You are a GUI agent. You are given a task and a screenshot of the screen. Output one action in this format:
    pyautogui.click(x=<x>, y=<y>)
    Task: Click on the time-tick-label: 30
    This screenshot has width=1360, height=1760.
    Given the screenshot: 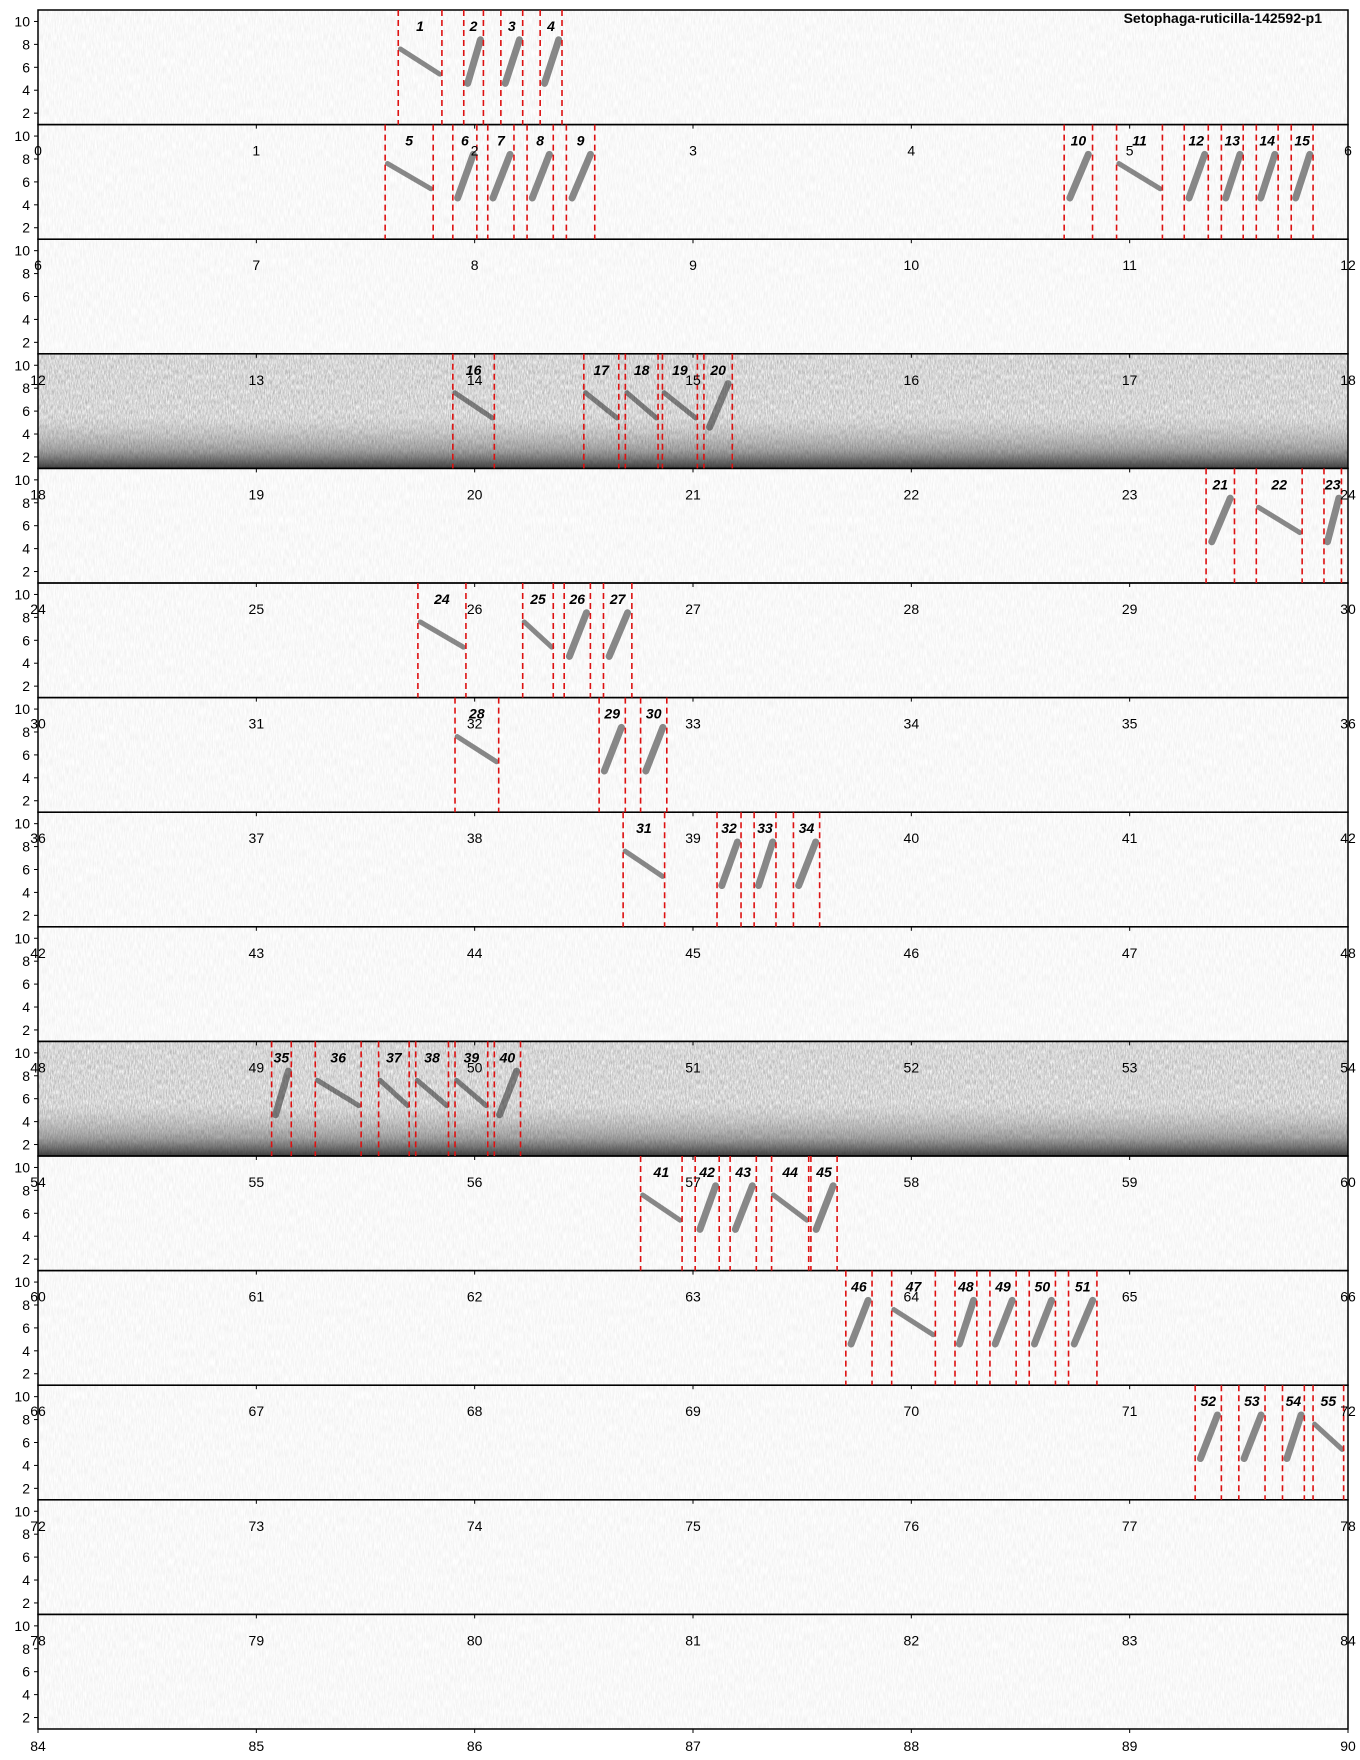 What is the action you would take?
    pyautogui.click(x=1348, y=609)
    